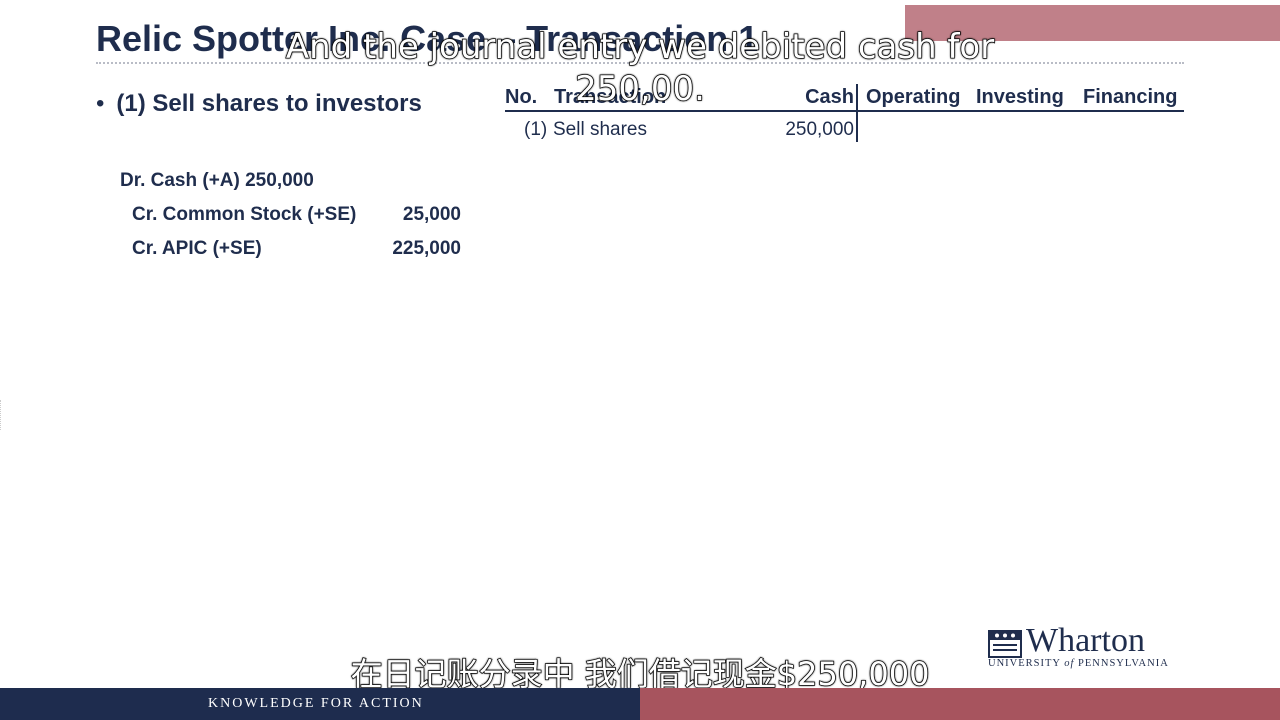  What do you see at coordinates (610, 97) in the screenshot?
I see `table-header-transaction: Transaction` at bounding box center [610, 97].